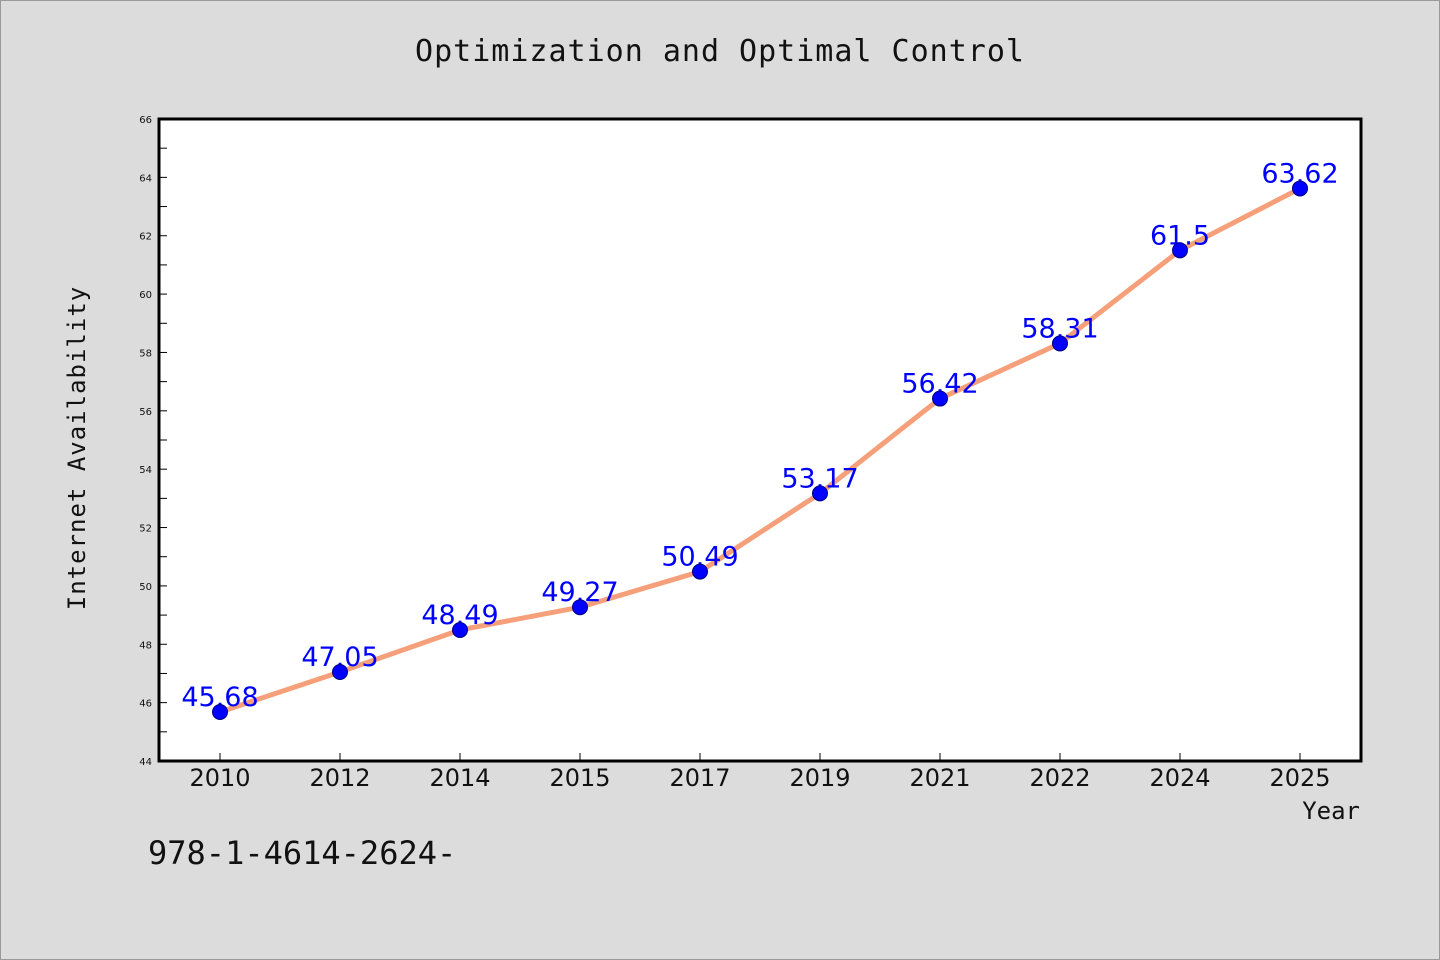 This screenshot has height=960, width=1440. Describe the element at coordinates (145, 412) in the screenshot. I see `y-tick-label: 56` at that location.